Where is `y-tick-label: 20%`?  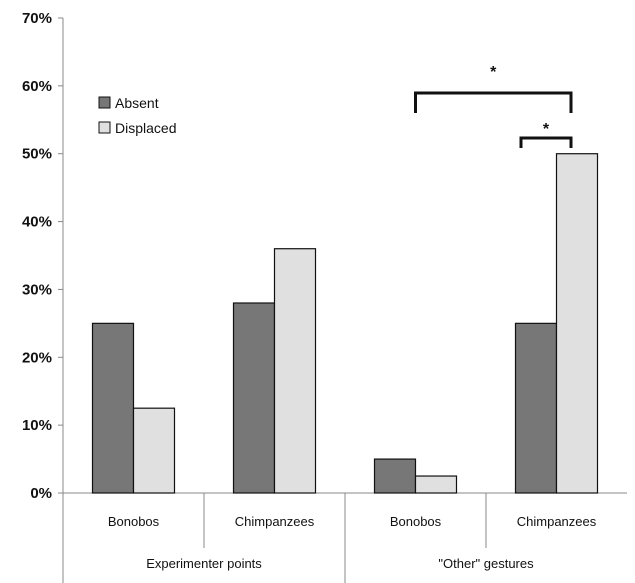 y-tick-label: 20% is located at coordinates (37, 357).